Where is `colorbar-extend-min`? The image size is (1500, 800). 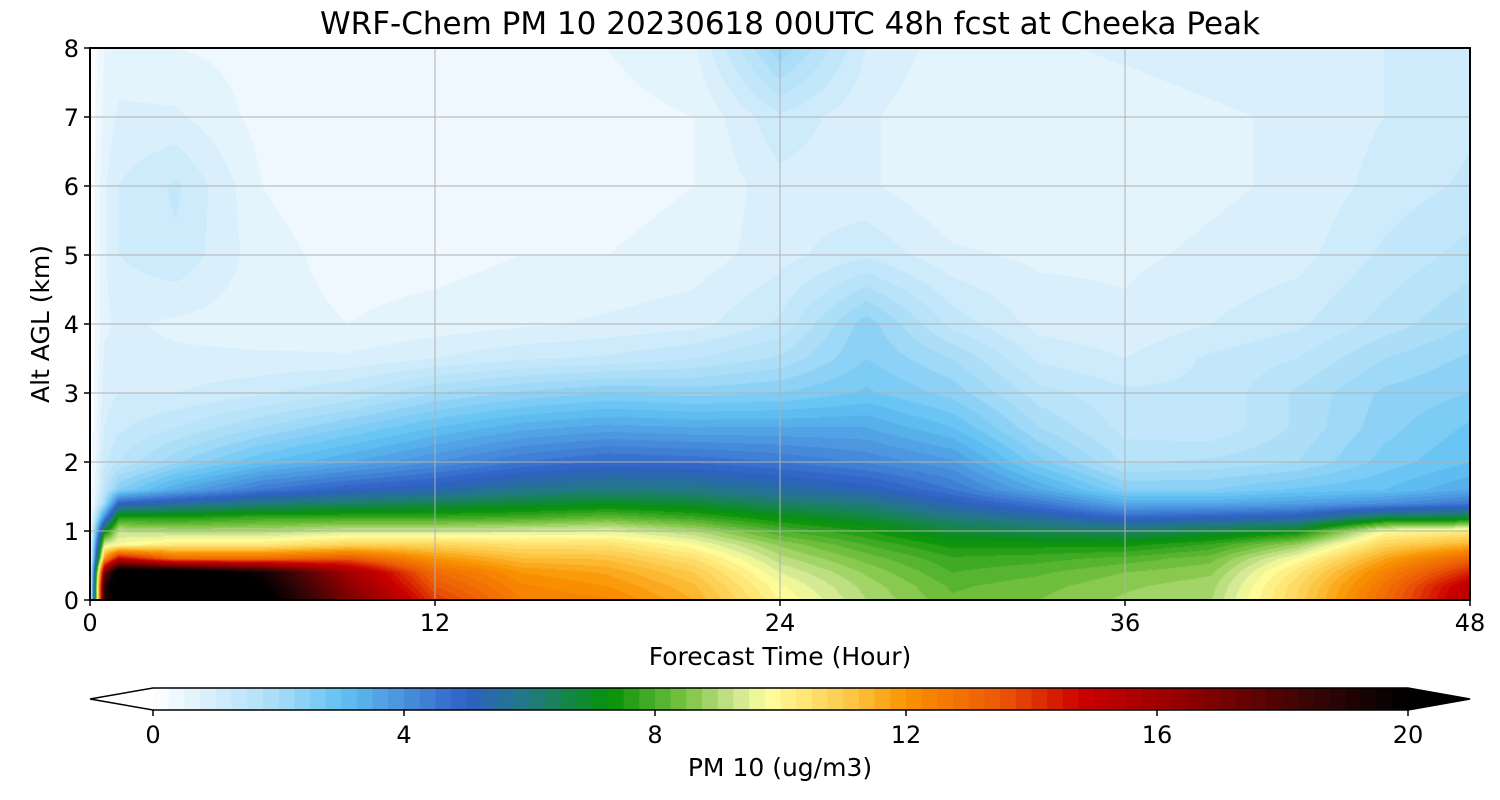
colorbar-extend-min is located at coordinates (121, 699).